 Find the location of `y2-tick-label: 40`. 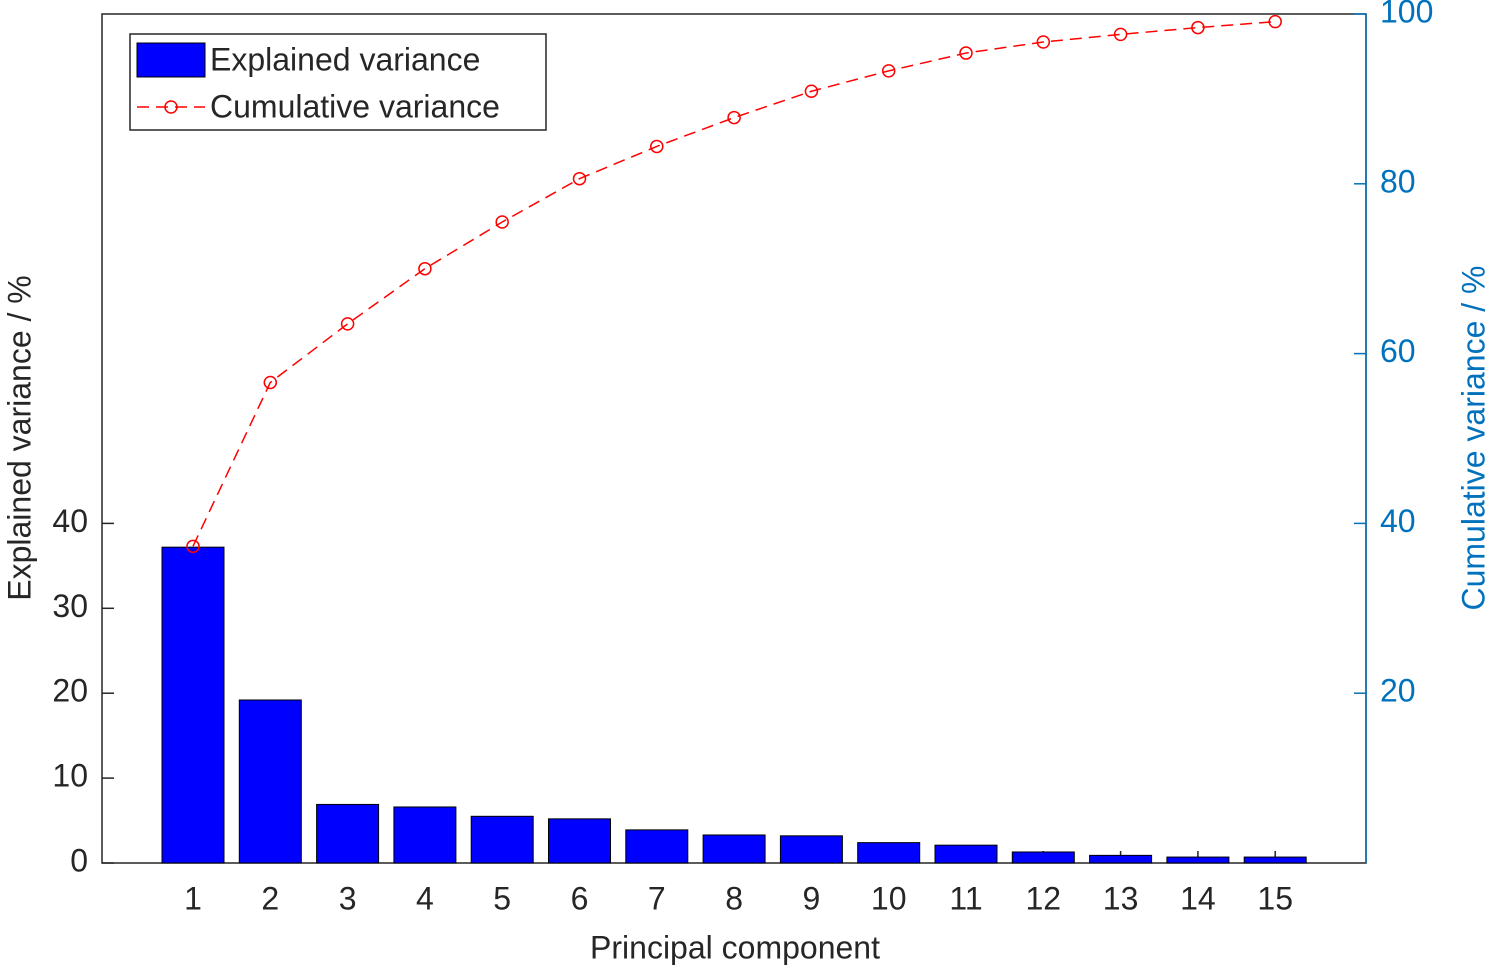

y2-tick-label: 40 is located at coordinates (1398, 521).